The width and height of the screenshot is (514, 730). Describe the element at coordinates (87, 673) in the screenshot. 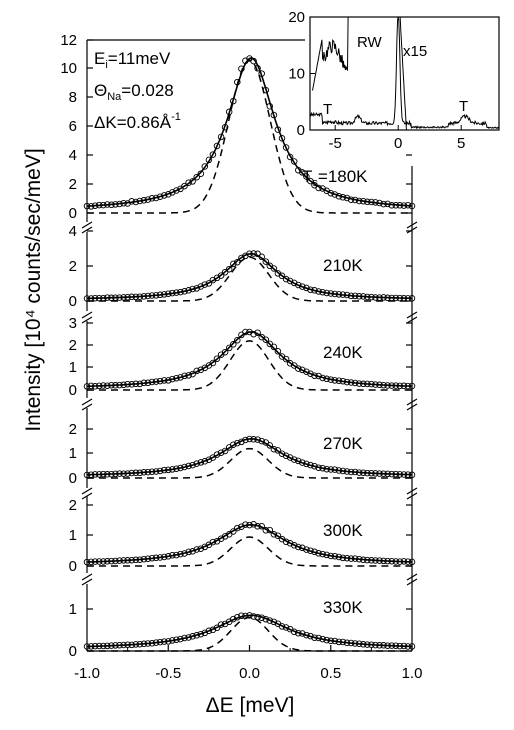

I see `x-tick-label: -1.0` at that location.